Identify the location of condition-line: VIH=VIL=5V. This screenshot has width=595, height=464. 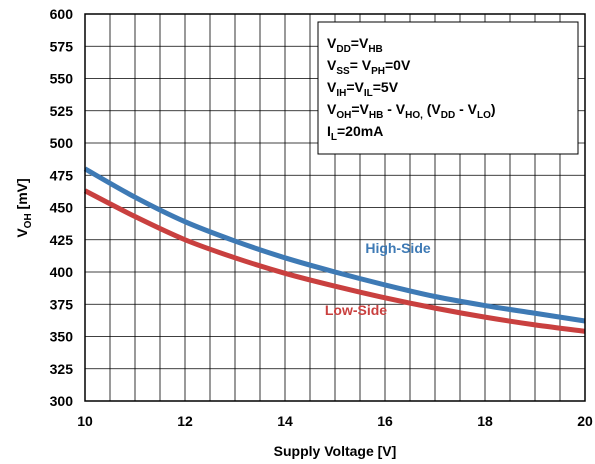
(363, 89).